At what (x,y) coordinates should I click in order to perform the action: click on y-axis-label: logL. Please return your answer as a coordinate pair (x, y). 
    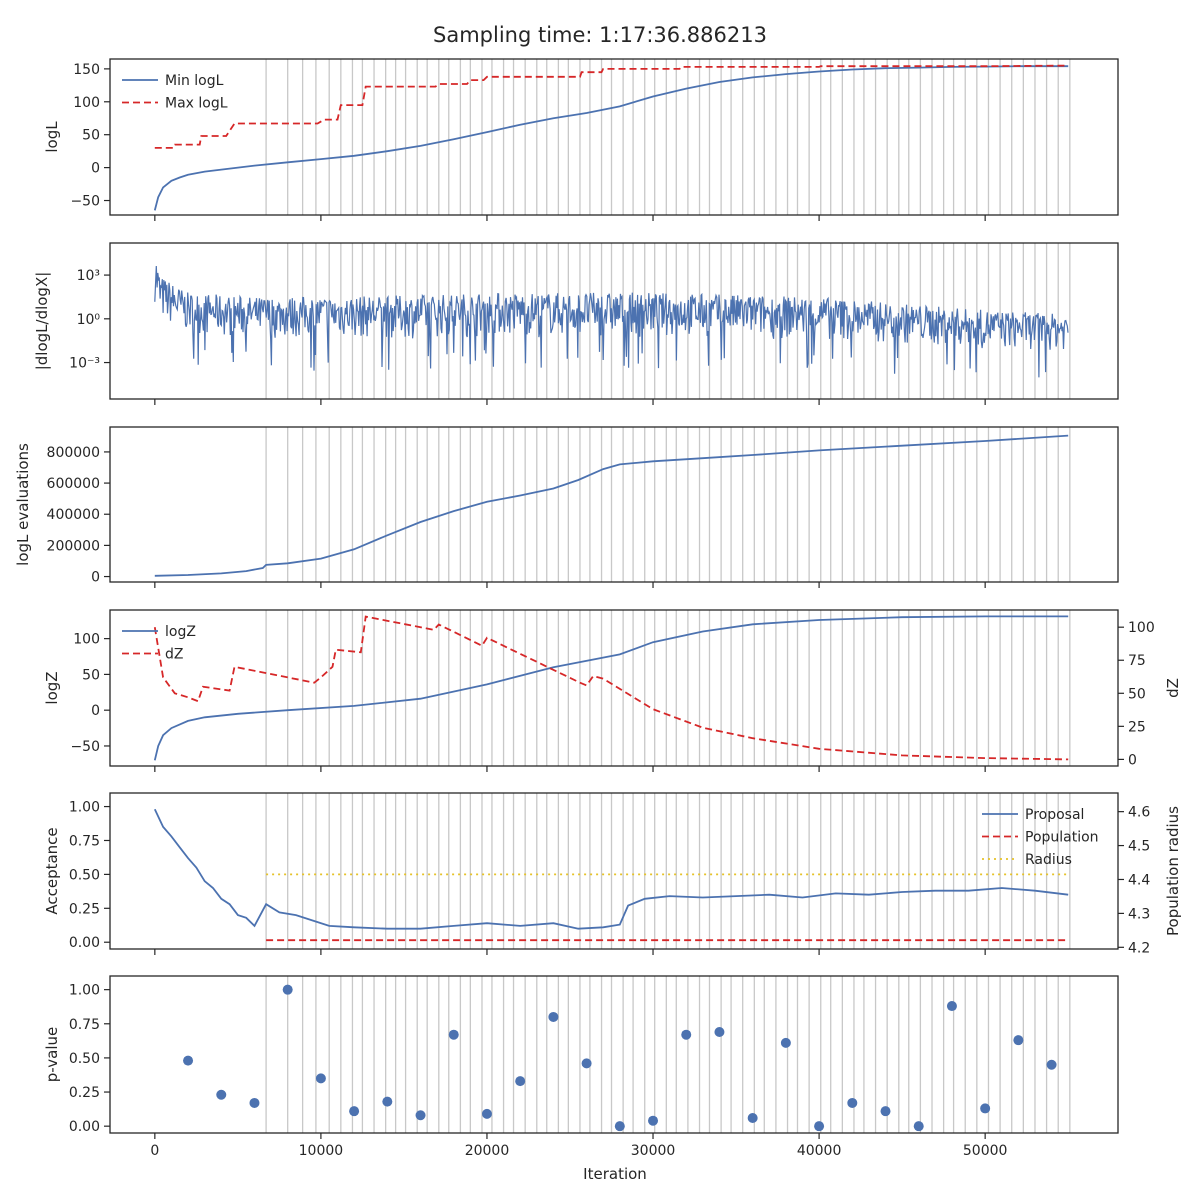
    Looking at the image, I should click on (52, 137).